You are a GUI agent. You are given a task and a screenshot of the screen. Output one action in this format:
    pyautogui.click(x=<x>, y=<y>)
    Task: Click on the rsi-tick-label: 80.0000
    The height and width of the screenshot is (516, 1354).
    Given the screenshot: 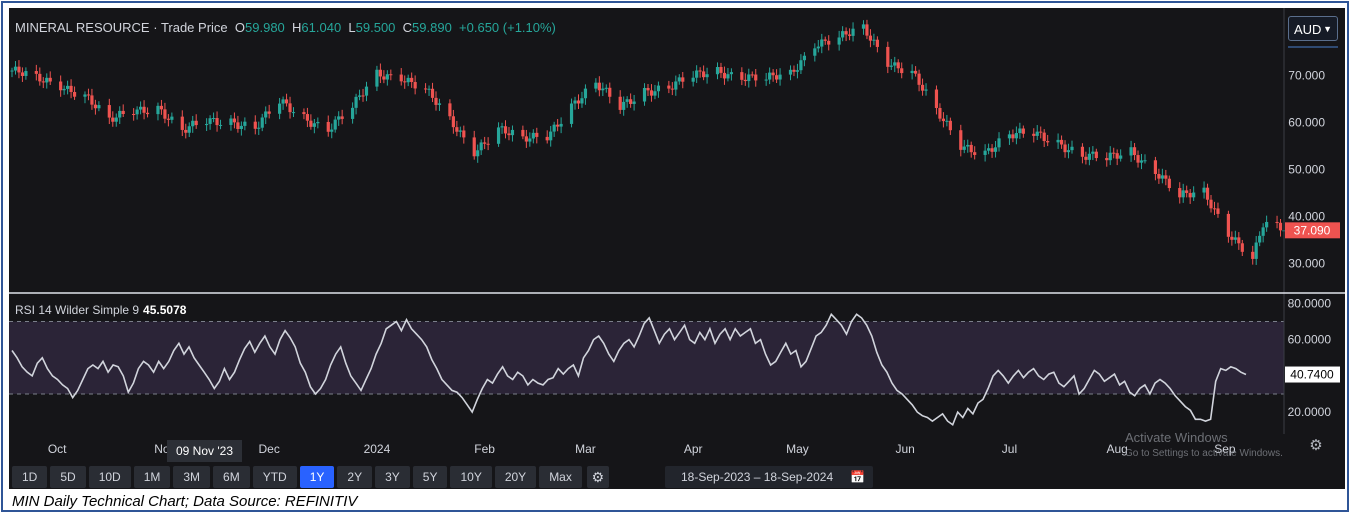 What is the action you would take?
    pyautogui.click(x=1310, y=303)
    